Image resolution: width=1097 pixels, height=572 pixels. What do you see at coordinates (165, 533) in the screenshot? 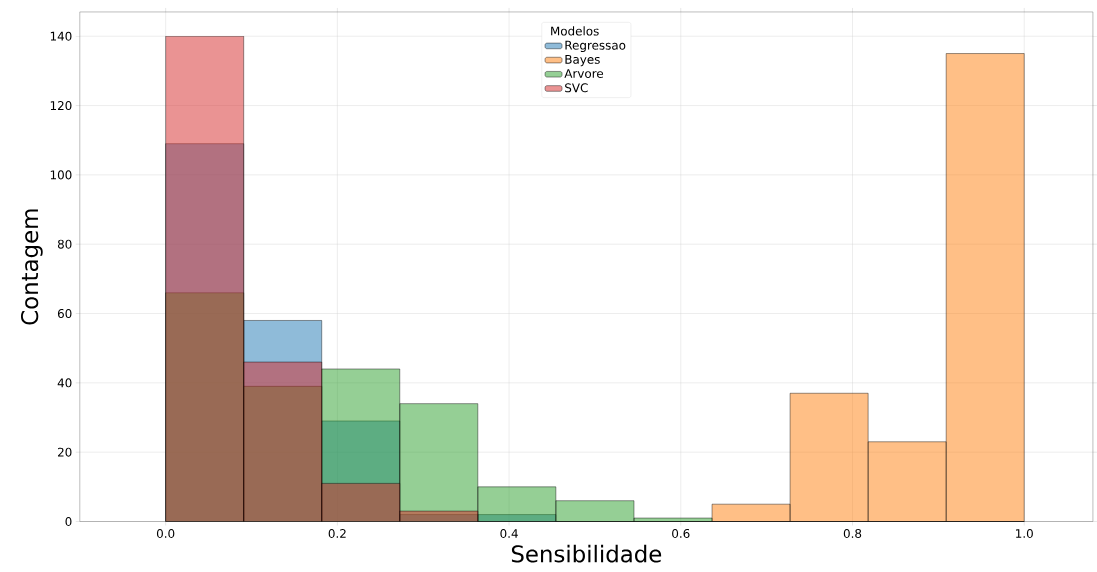
I see `x-tick-label: 0.0` at bounding box center [165, 533].